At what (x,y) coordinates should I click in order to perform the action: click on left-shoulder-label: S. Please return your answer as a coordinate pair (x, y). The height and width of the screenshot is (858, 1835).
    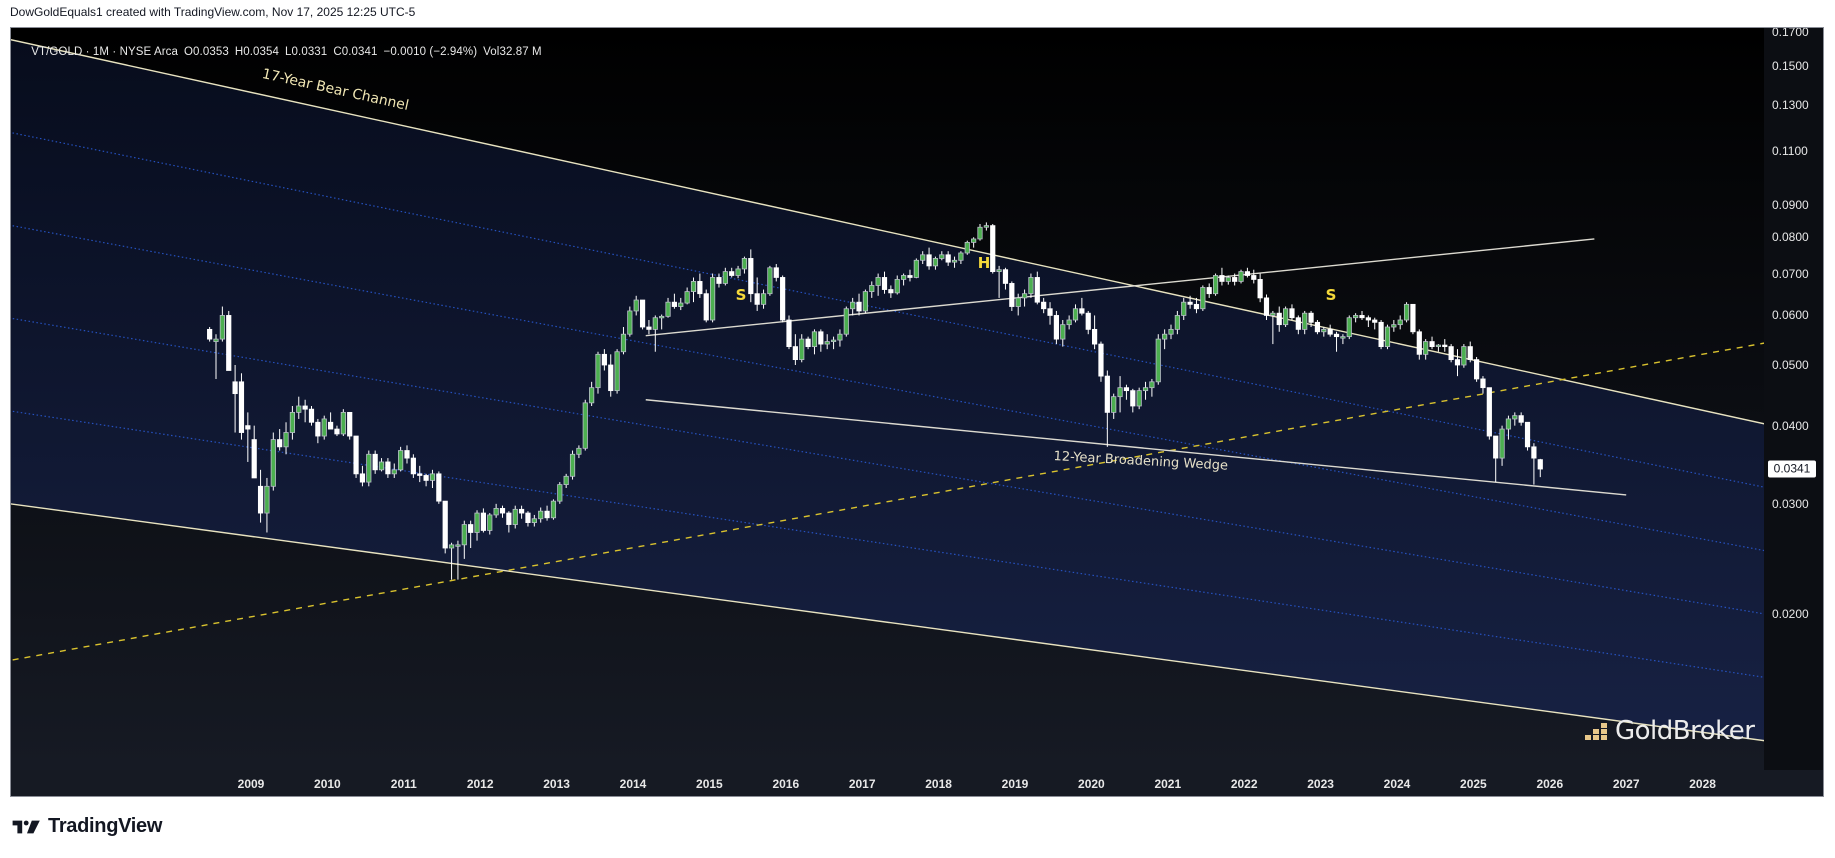
    Looking at the image, I should click on (741, 295).